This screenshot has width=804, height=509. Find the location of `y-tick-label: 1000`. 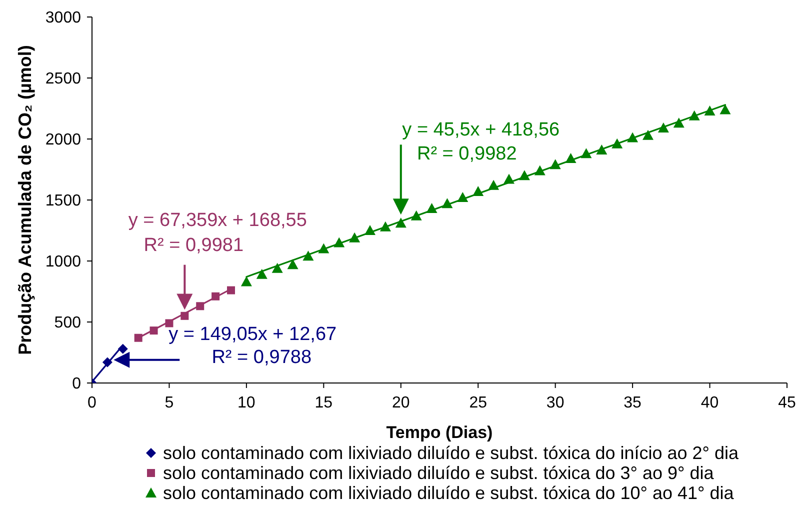

y-tick-label: 1000 is located at coordinates (63, 262).